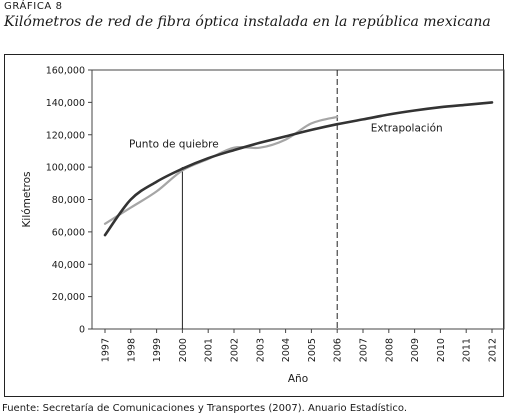 The image size is (508, 419). I want to click on x-tick-label: 2005, so click(312, 350).